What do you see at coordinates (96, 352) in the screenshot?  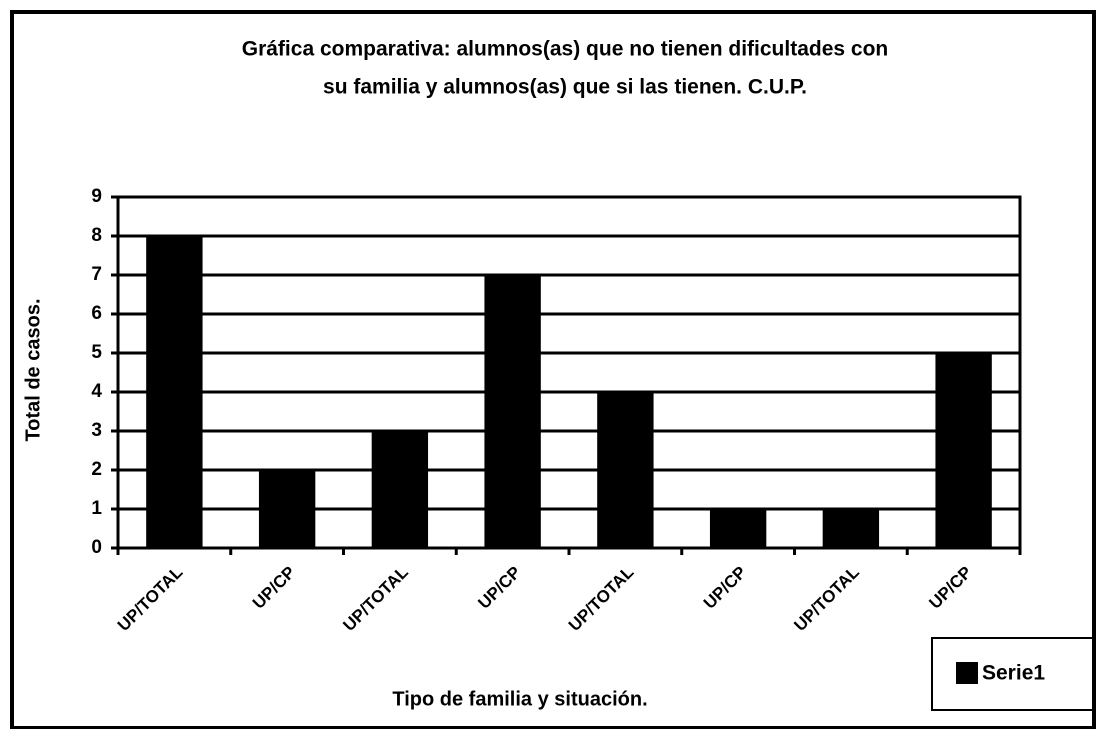 I see `y-tick-label: 5` at bounding box center [96, 352].